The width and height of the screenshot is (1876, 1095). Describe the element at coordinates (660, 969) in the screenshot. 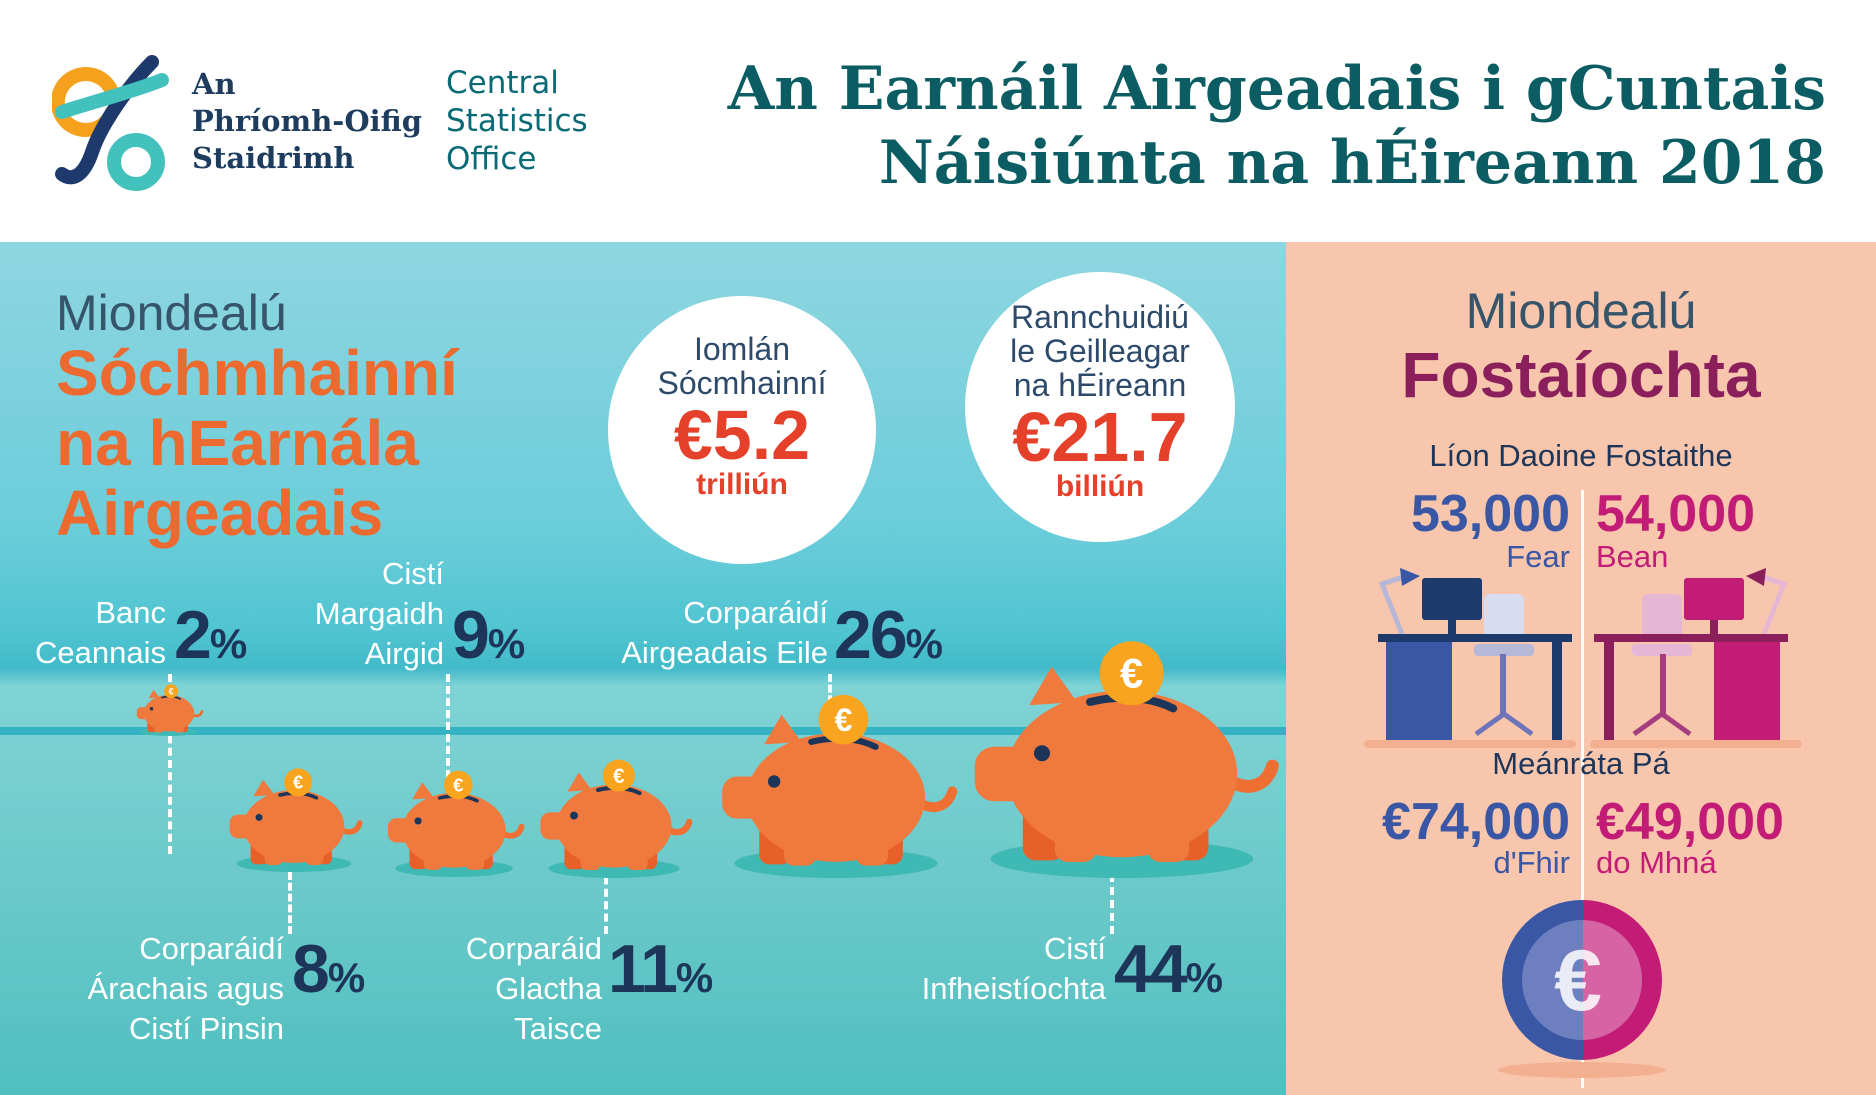

I see `segment-percent-deposit-taking: 11%` at that location.